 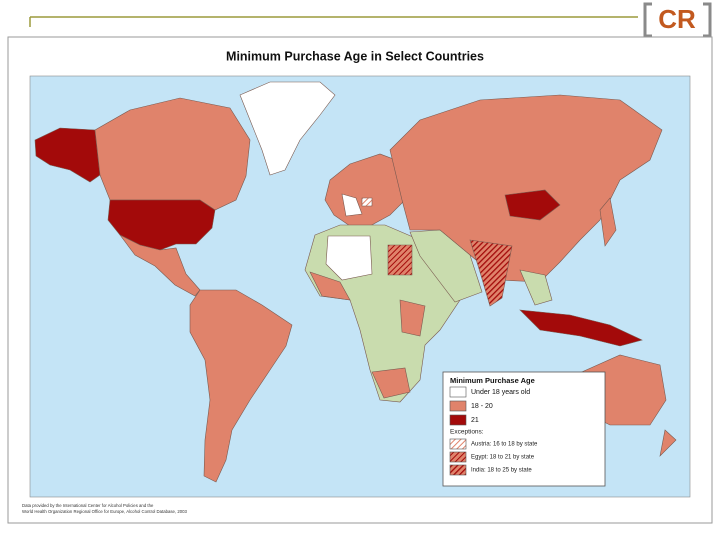 I want to click on south-america, so click(x=241, y=386).